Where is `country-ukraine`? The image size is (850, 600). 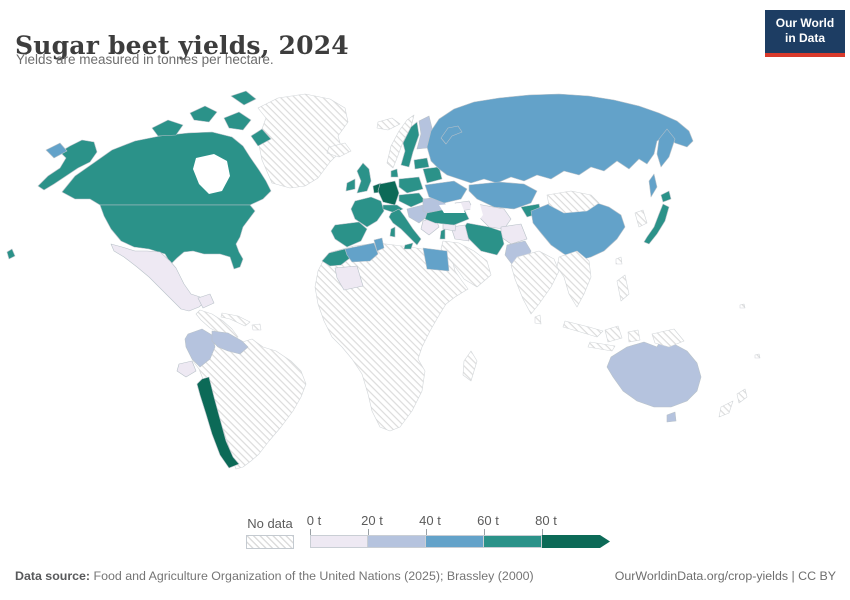 country-ukraine is located at coordinates (446, 192).